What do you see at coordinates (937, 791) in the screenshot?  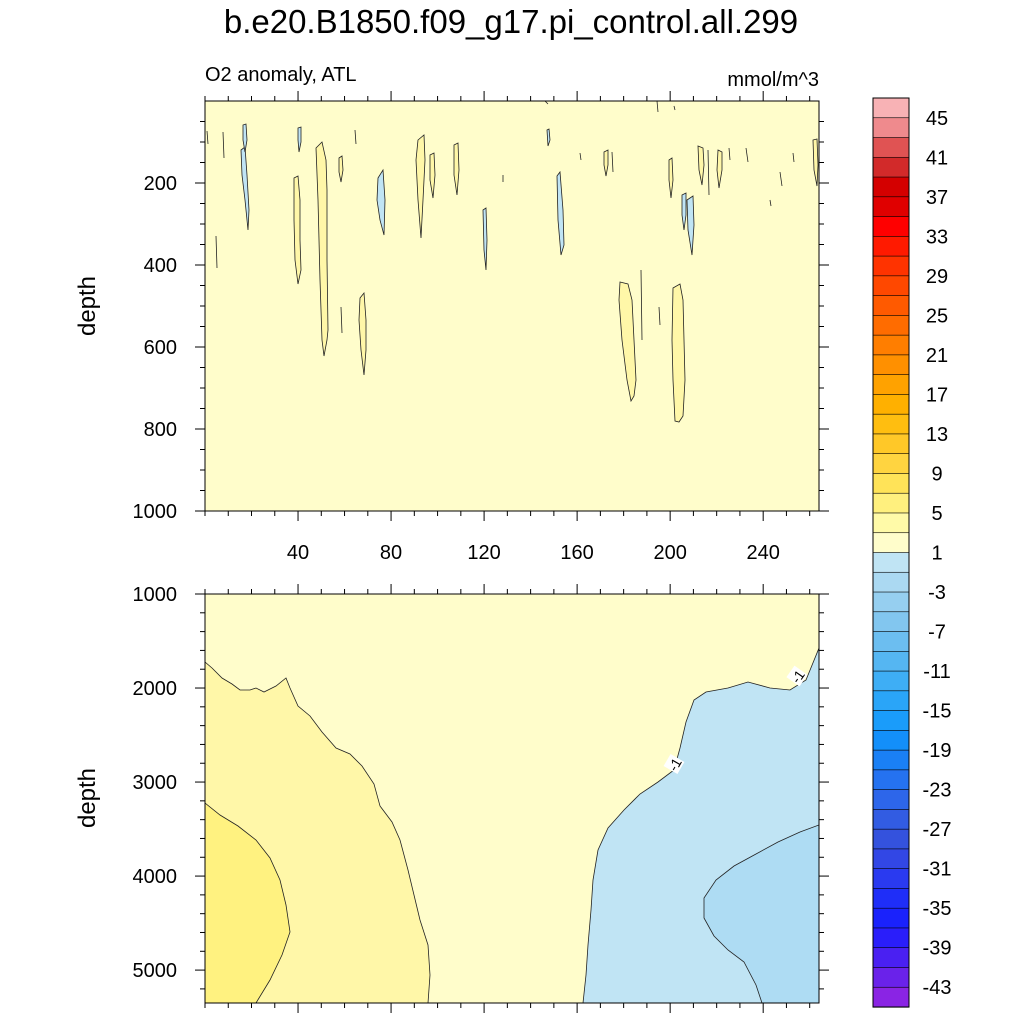 I see `colorbar-label: -23` at bounding box center [937, 791].